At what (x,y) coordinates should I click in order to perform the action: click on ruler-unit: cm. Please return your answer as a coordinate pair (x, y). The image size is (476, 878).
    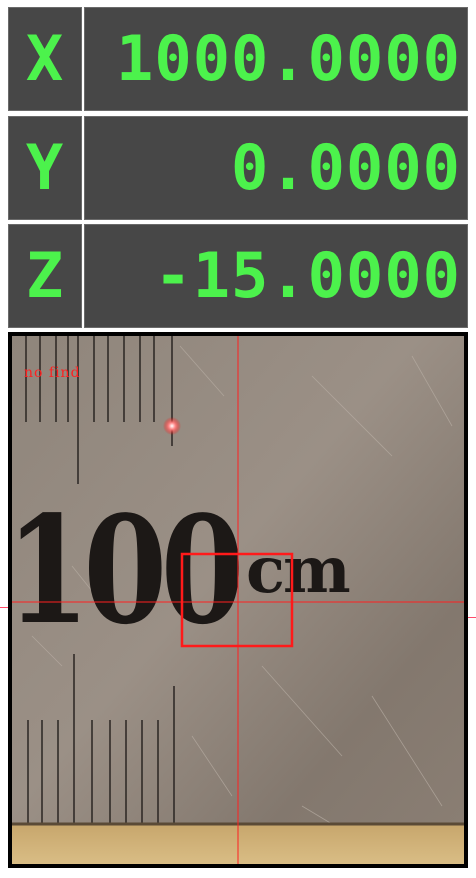
    Looking at the image, I should click on (298, 570).